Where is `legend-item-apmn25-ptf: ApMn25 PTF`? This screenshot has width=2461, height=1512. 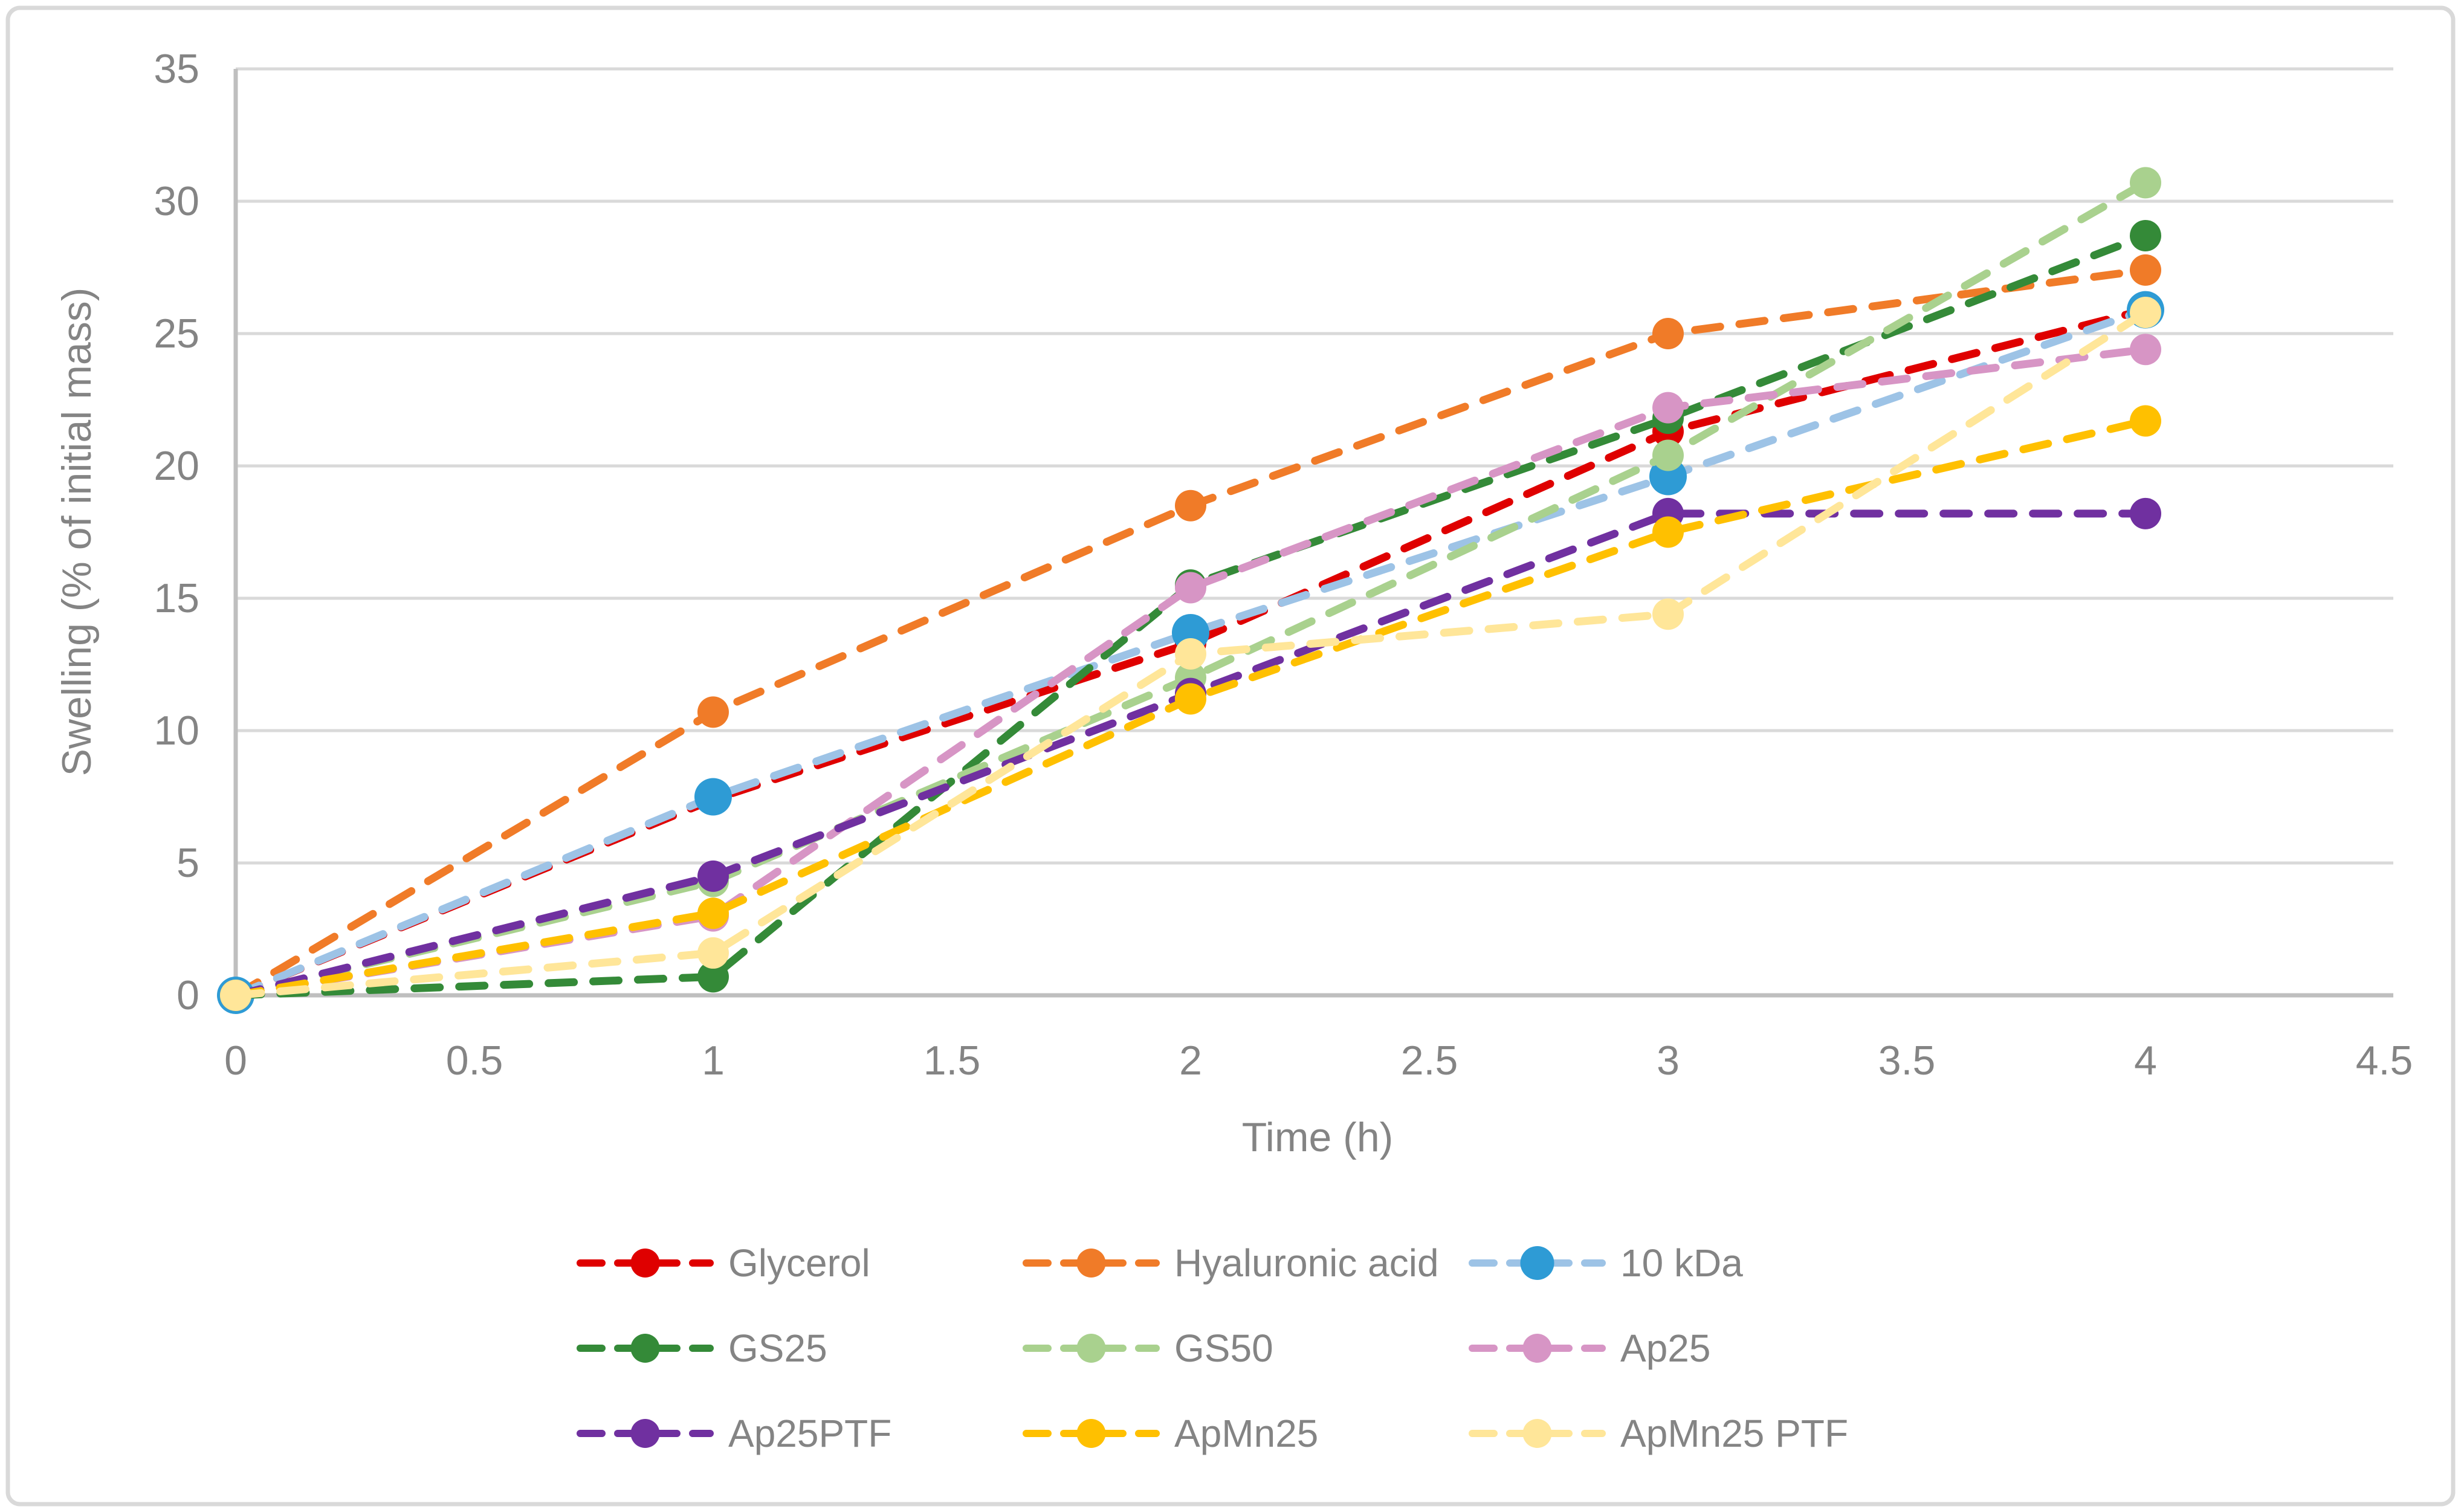 legend-item-apmn25-ptf: ApMn25 PTF is located at coordinates (1658, 1433).